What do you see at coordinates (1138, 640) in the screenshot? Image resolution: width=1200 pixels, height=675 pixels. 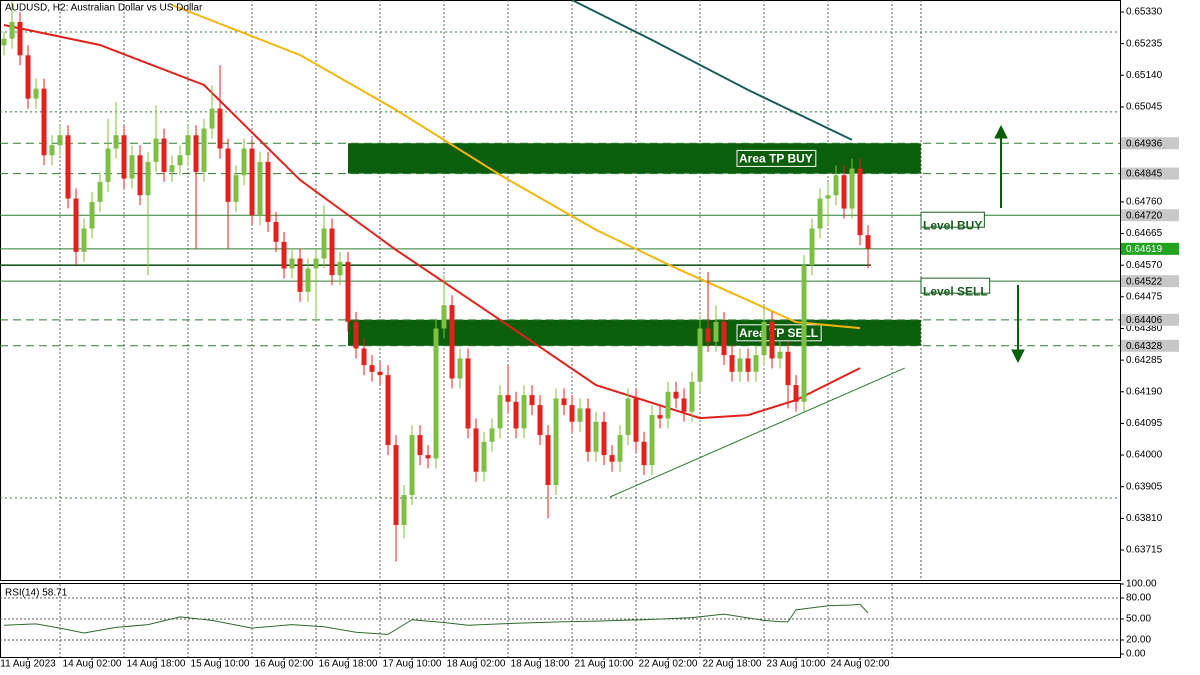 I see `rsi-tick-label: 20.00` at bounding box center [1138, 640].